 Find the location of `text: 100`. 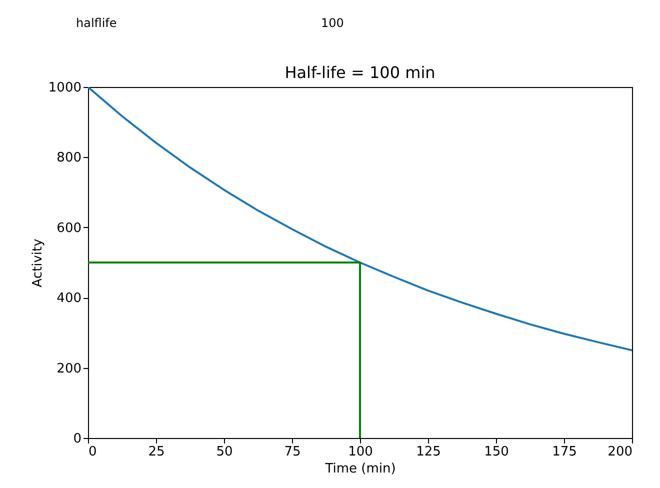

text: 100 is located at coordinates (332, 23).